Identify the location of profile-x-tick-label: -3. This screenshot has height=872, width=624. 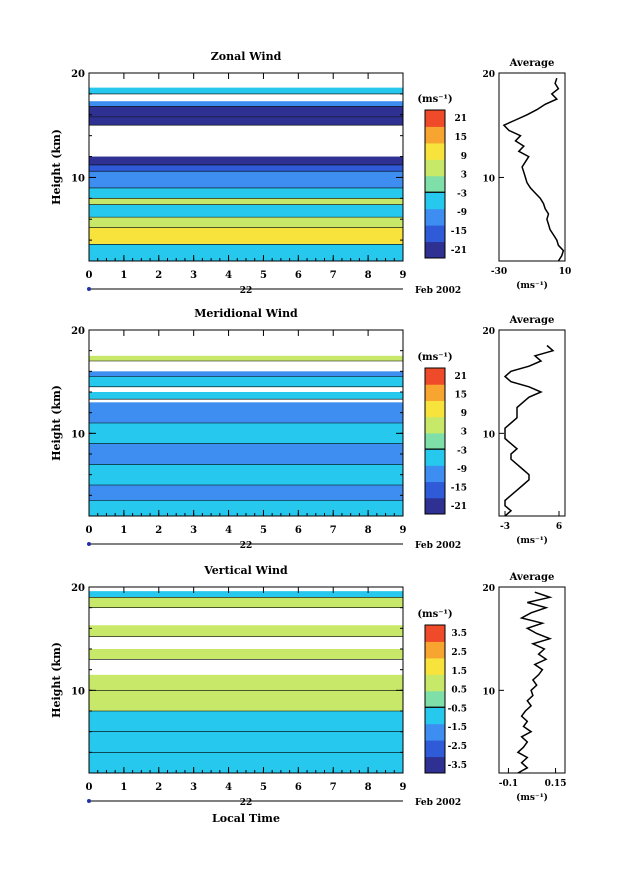
(505, 527).